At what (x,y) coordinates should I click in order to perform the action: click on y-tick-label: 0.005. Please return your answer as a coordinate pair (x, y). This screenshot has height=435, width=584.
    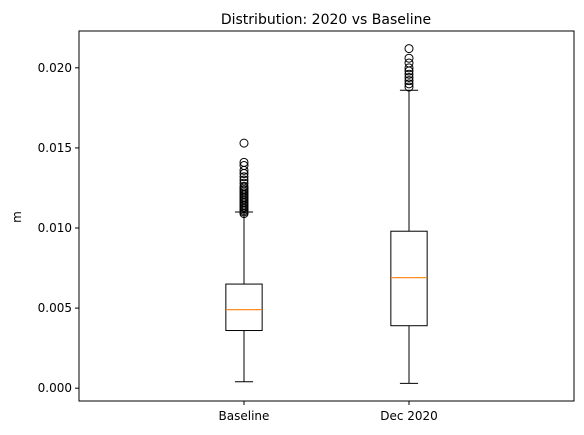
    Looking at the image, I should click on (55, 308).